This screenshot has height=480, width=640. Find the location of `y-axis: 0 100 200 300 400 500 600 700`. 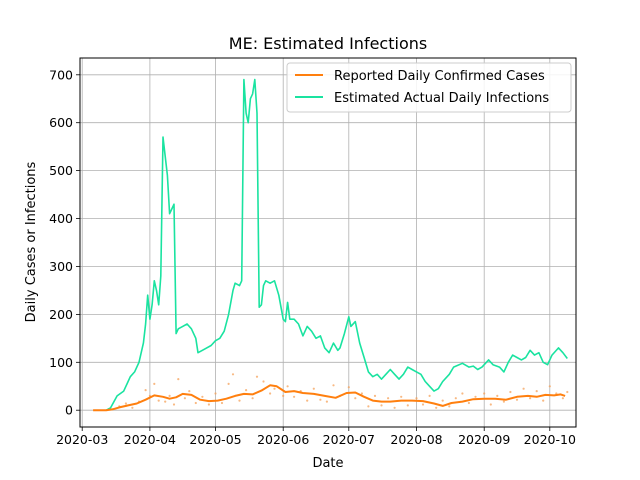

y-axis: 0 100 200 300 400 500 600 700 is located at coordinates (64, 242).